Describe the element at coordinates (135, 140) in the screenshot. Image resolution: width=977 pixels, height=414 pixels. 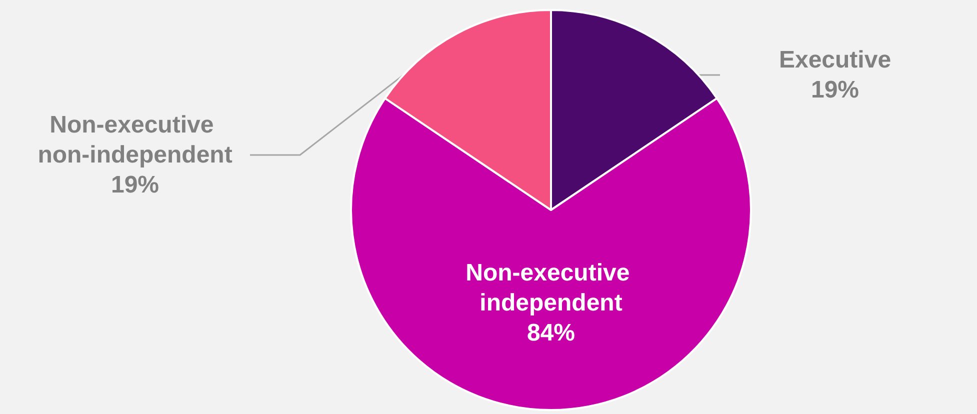
I see `slice-label: Non-executive non-independent` at that location.